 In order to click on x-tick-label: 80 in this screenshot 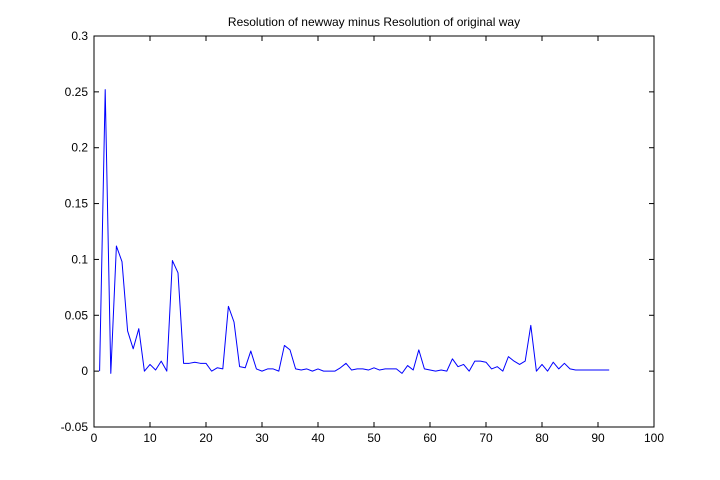, I will do `click(542, 438)`.